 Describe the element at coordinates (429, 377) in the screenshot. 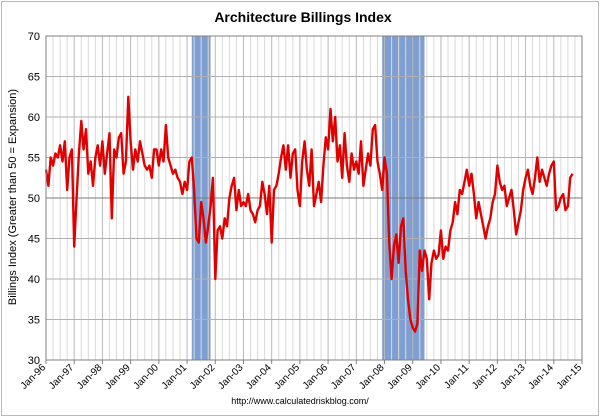

I see `x-tick-label: Jan-10` at that location.